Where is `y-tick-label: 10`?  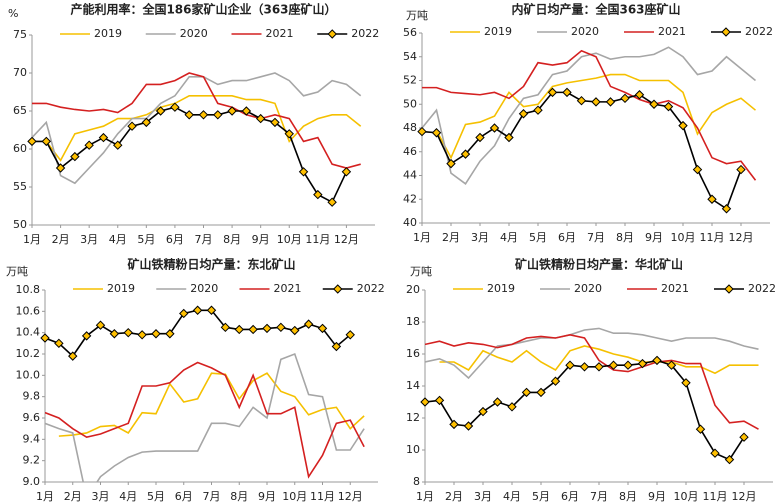
y-tick-label: 10 is located at coordinates (413, 449).